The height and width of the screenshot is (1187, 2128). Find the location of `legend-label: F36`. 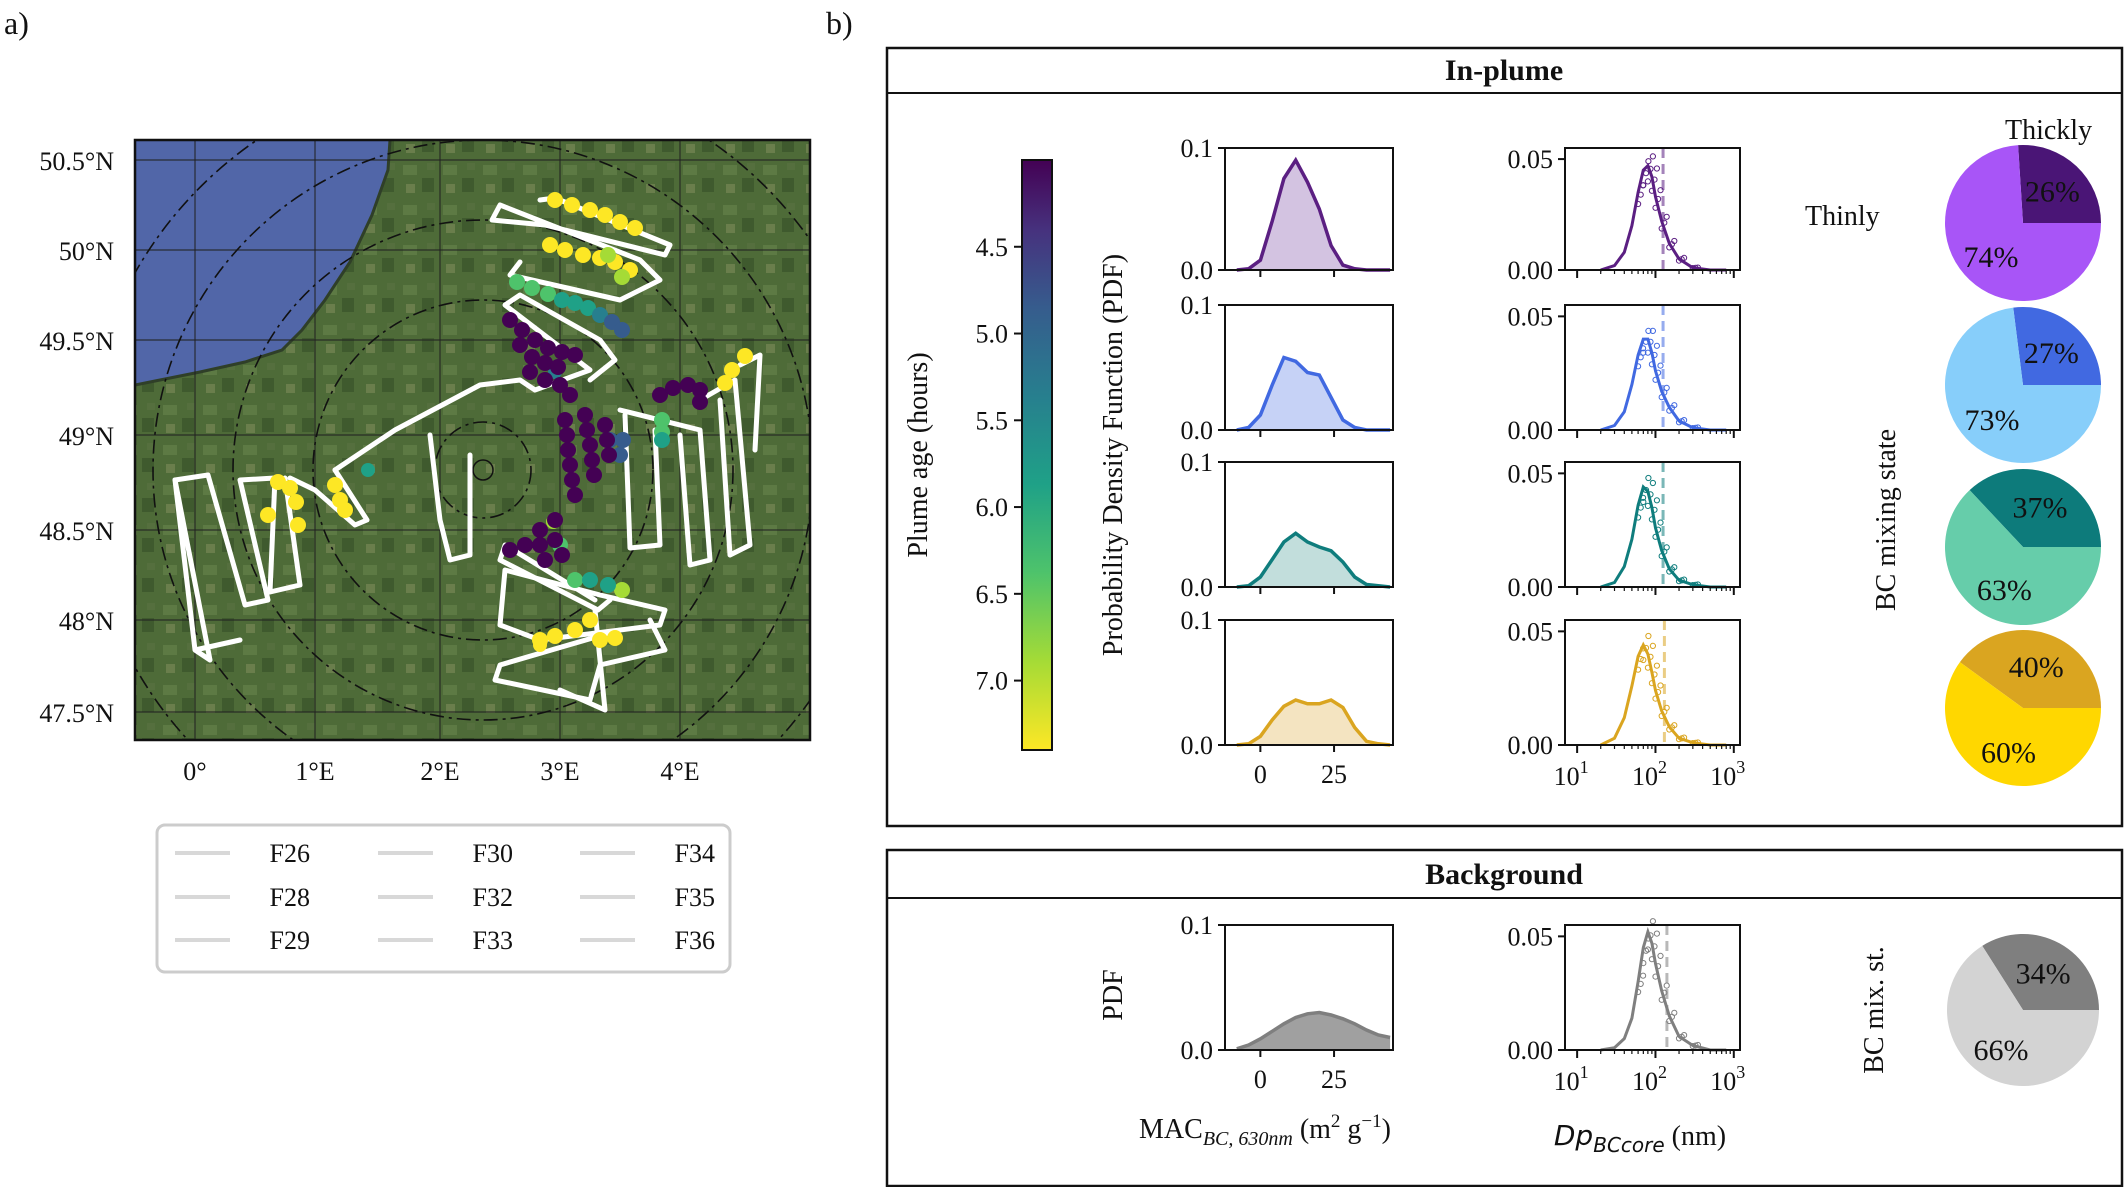

legend-label: F36 is located at coordinates (695, 940).